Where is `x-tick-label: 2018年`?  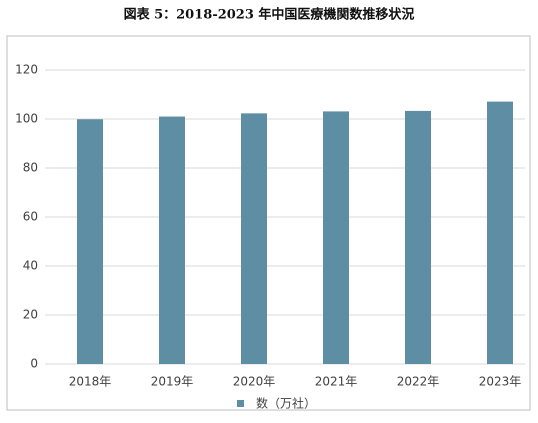 x-tick-label: 2018年 is located at coordinates (90, 382).